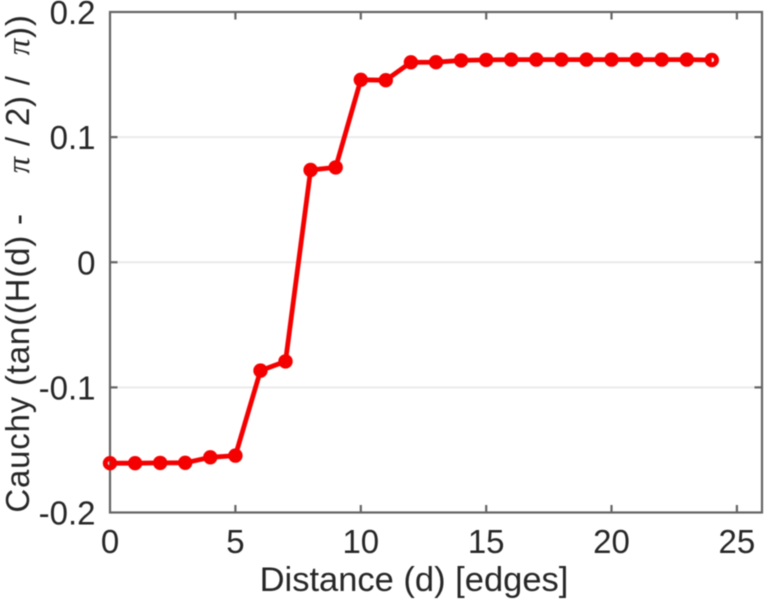  What do you see at coordinates (235, 541) in the screenshot?
I see `svg-text: 5` at bounding box center [235, 541].